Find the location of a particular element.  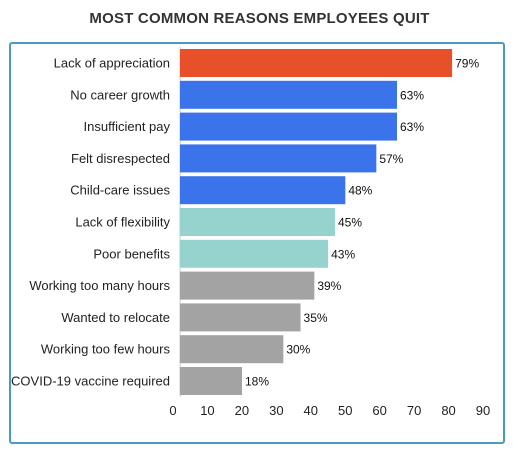

category-label: Working too many hours is located at coordinates (99, 285).